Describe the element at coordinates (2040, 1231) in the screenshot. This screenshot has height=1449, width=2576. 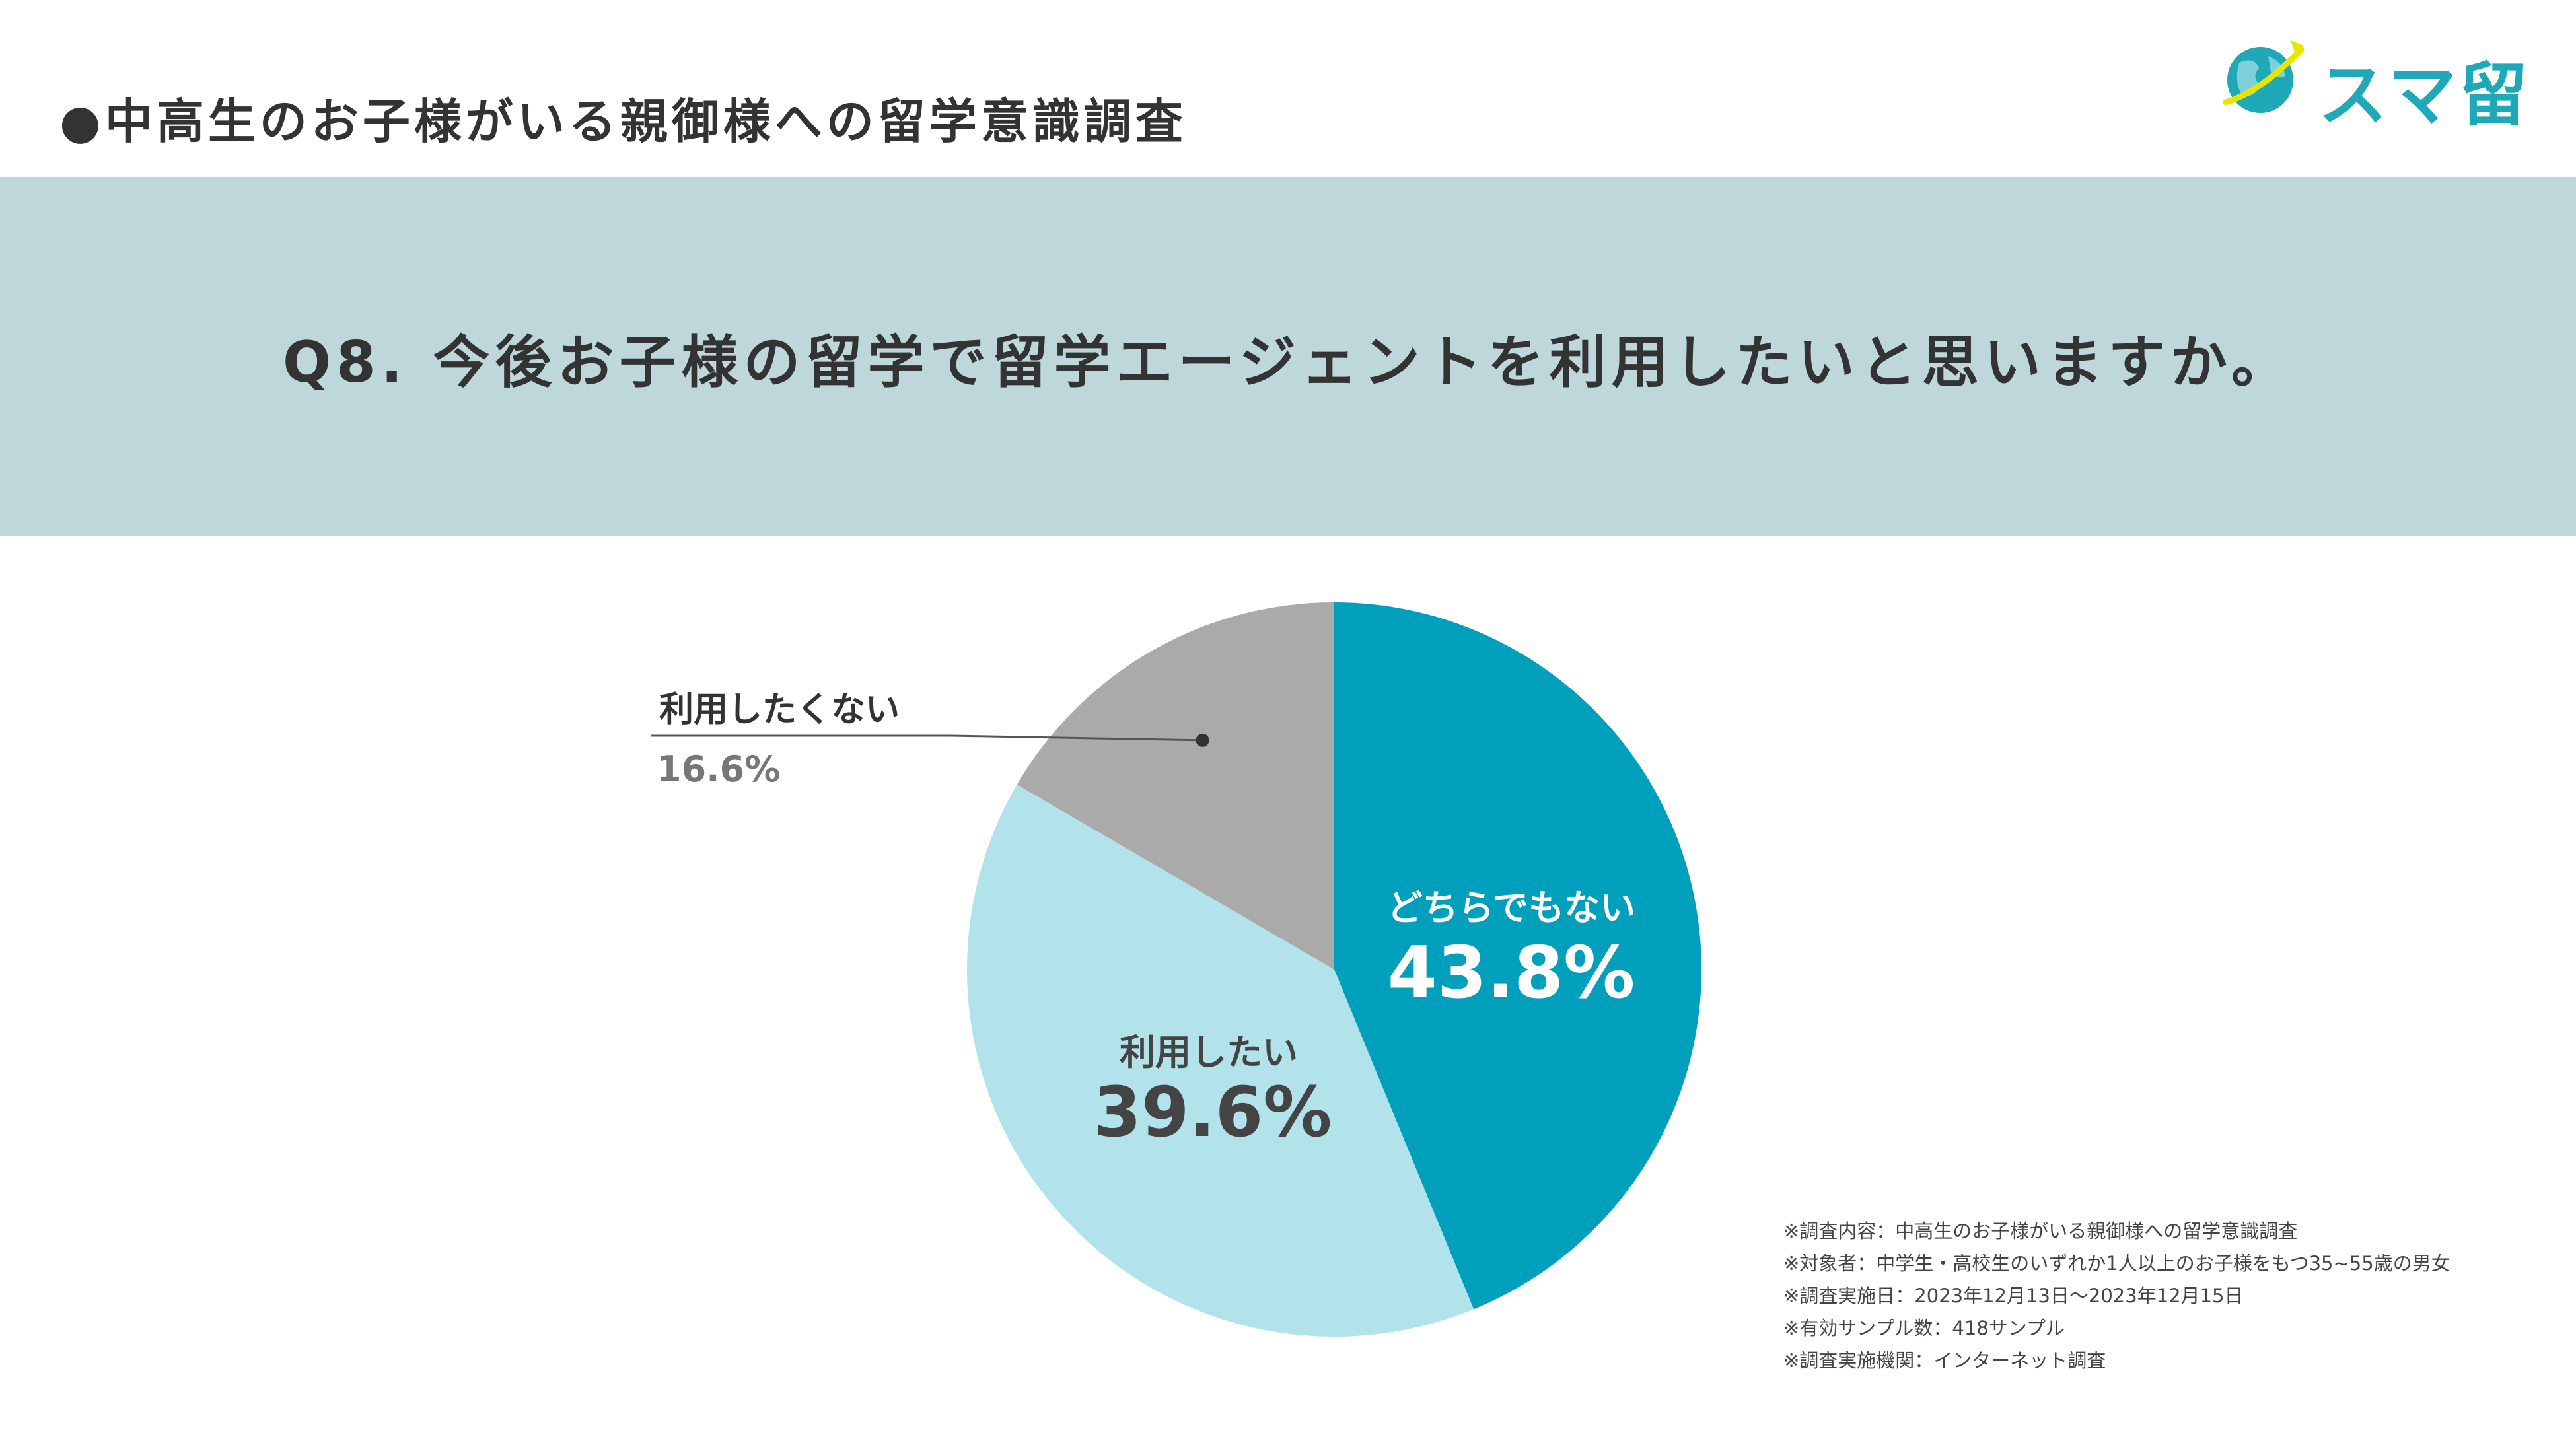
I see `note-line: ※調査内容：中高生のお子様がいる親御様への留学意識調査` at that location.